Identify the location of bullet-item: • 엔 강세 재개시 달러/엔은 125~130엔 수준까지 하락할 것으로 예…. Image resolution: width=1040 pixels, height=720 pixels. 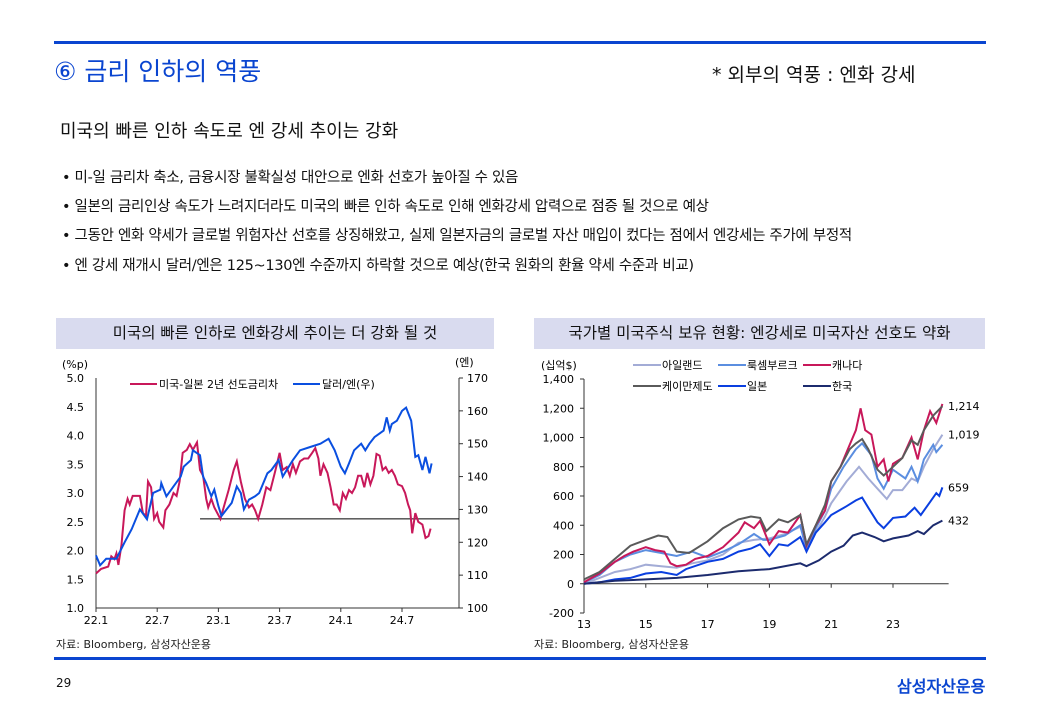
(378, 266).